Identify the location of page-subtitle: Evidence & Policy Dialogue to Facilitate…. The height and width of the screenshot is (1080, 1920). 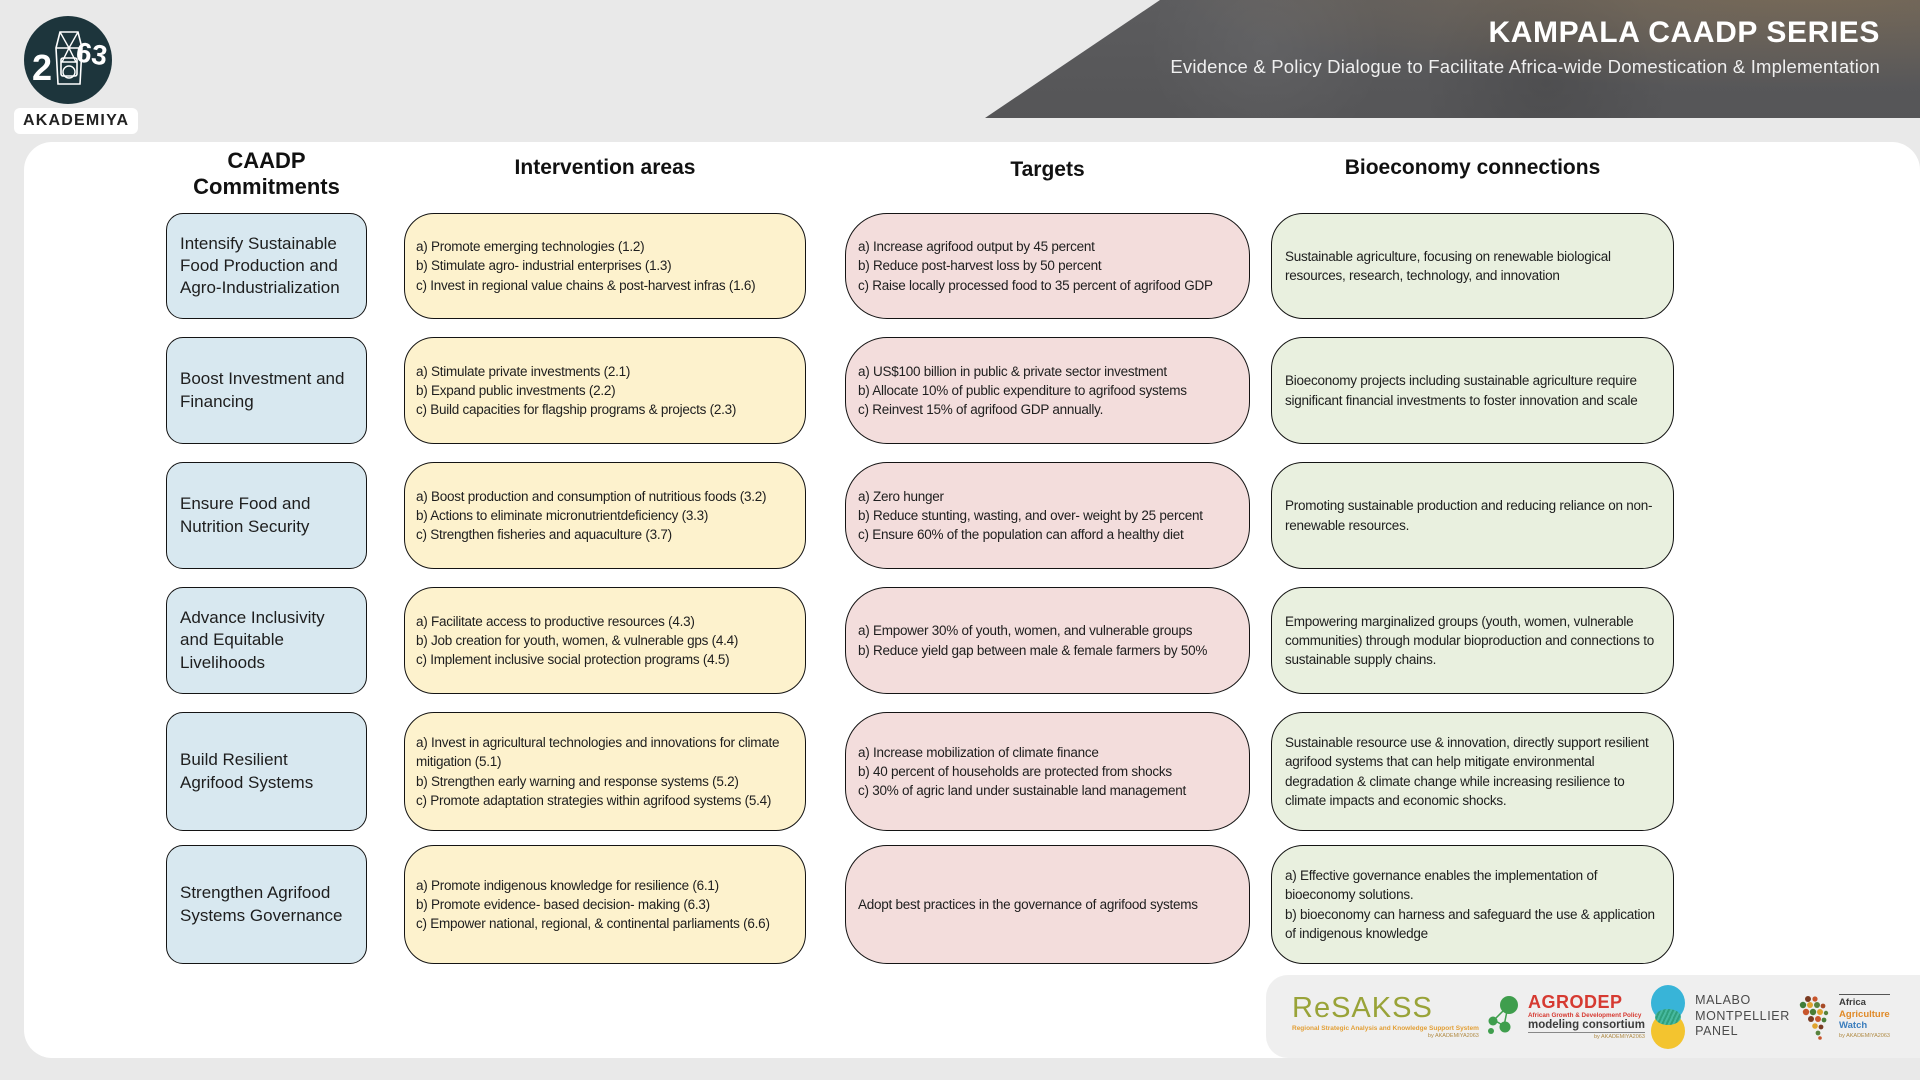
(1525, 66).